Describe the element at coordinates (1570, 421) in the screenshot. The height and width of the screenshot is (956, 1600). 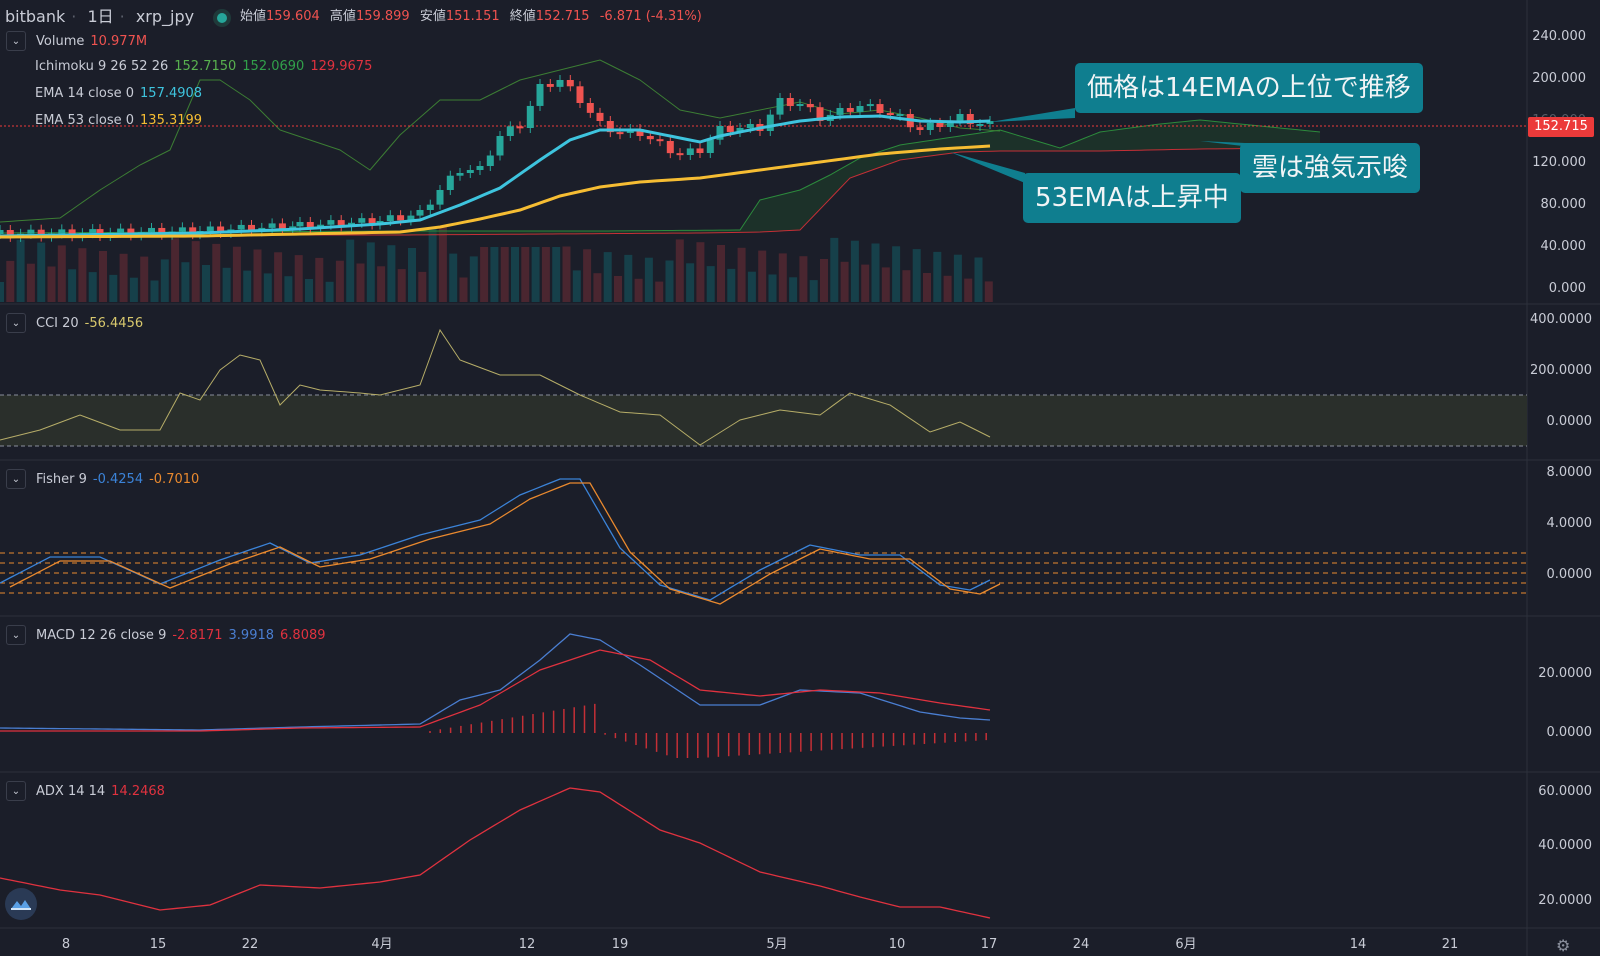
I see `y-tick: 0.0000` at that location.